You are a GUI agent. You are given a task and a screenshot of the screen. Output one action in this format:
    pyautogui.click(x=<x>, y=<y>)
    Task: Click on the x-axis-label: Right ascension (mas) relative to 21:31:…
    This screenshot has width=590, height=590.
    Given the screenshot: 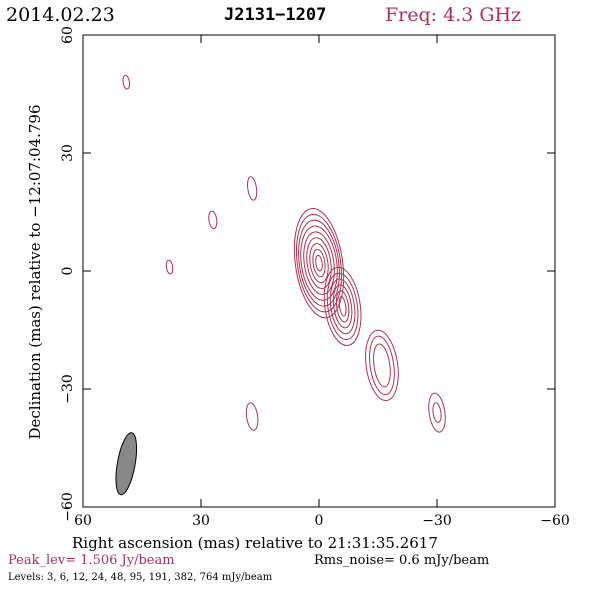 What is the action you would take?
    pyautogui.click(x=255, y=543)
    